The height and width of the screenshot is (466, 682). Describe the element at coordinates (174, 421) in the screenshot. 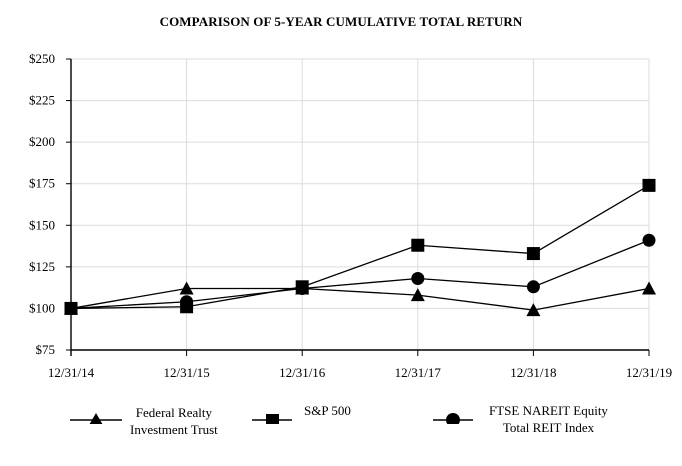

I see `legend-label: Federal Realty Investment Trust` at that location.